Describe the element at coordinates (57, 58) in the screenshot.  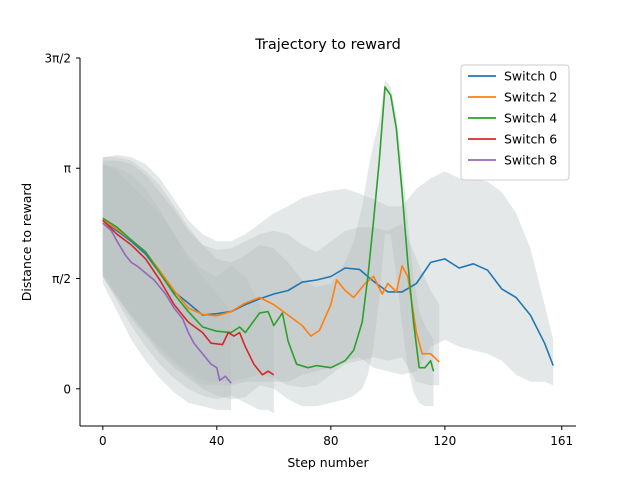
I see `y-tick-label: 3π/2` at that location.